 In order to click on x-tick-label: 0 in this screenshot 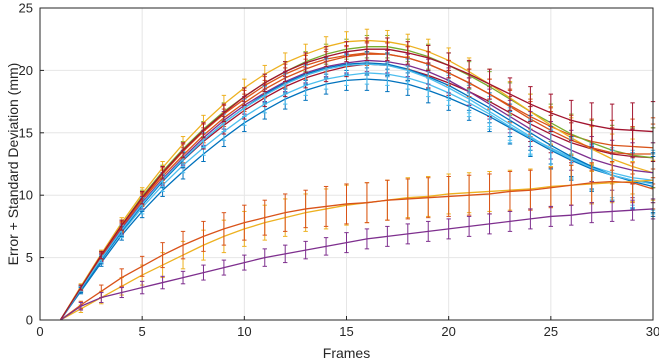, I will do `click(39, 331)`.